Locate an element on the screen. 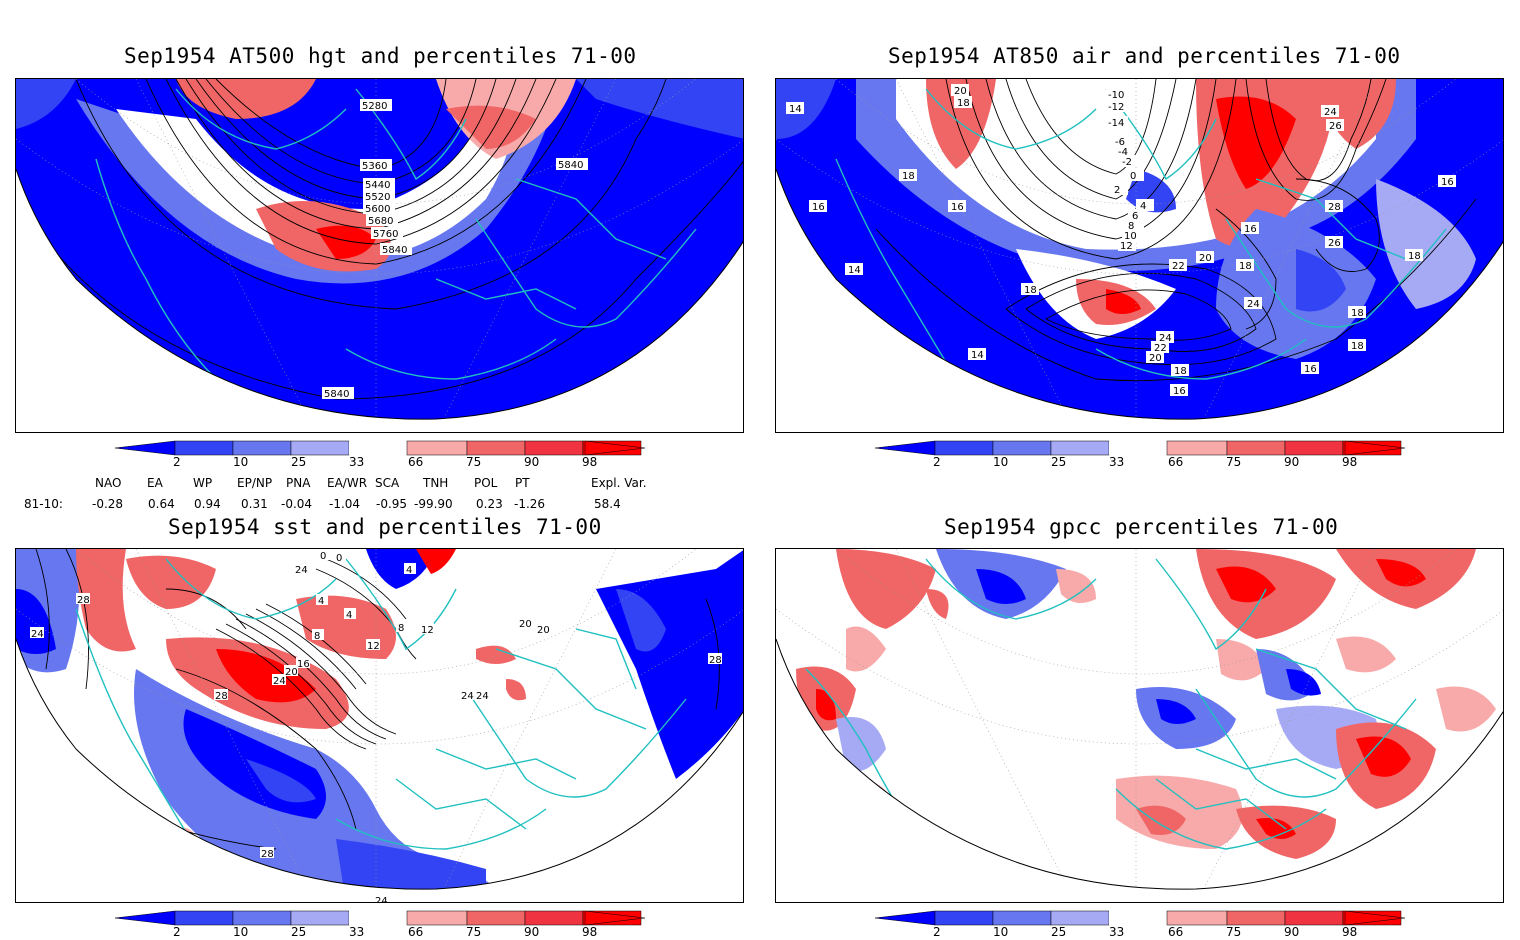 The height and width of the screenshot is (940, 1520). index-header-expl-var: Expl. Var. is located at coordinates (619, 483).